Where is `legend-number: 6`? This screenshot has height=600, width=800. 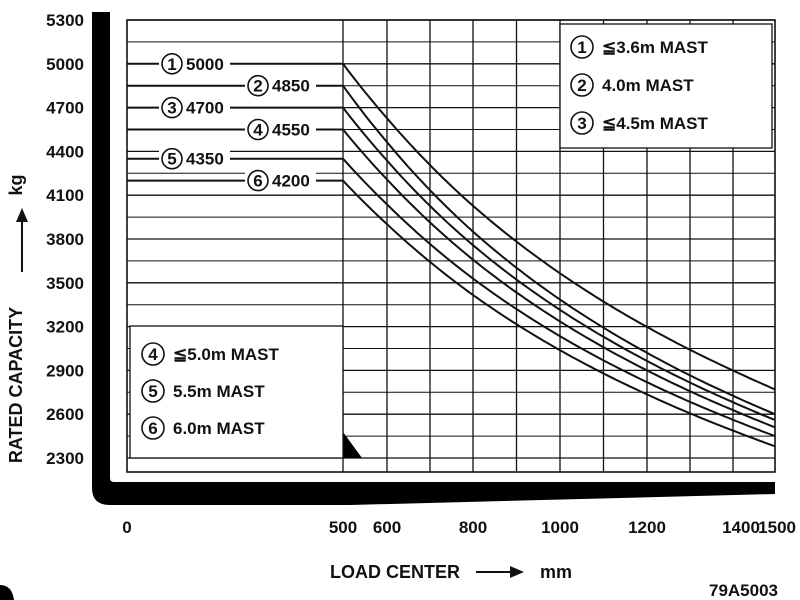
legend-number: 6 is located at coordinates (152, 428).